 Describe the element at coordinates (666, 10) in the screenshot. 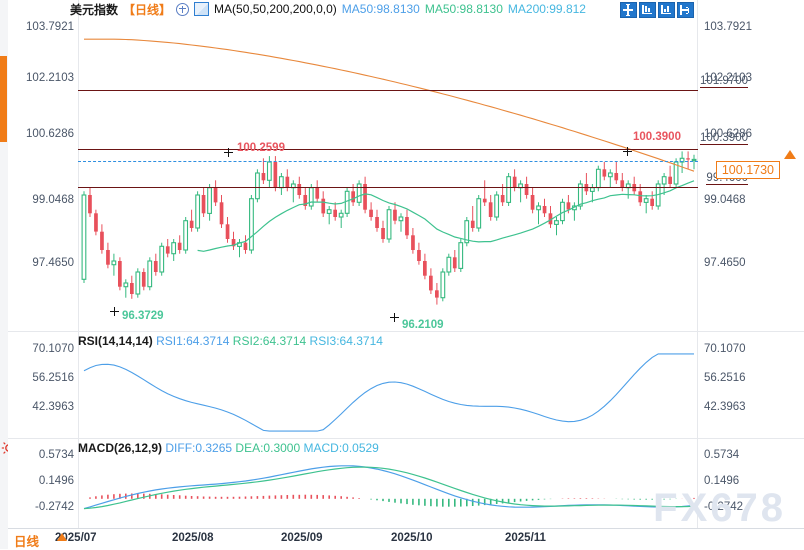

I see `measure-right-icon` at that location.